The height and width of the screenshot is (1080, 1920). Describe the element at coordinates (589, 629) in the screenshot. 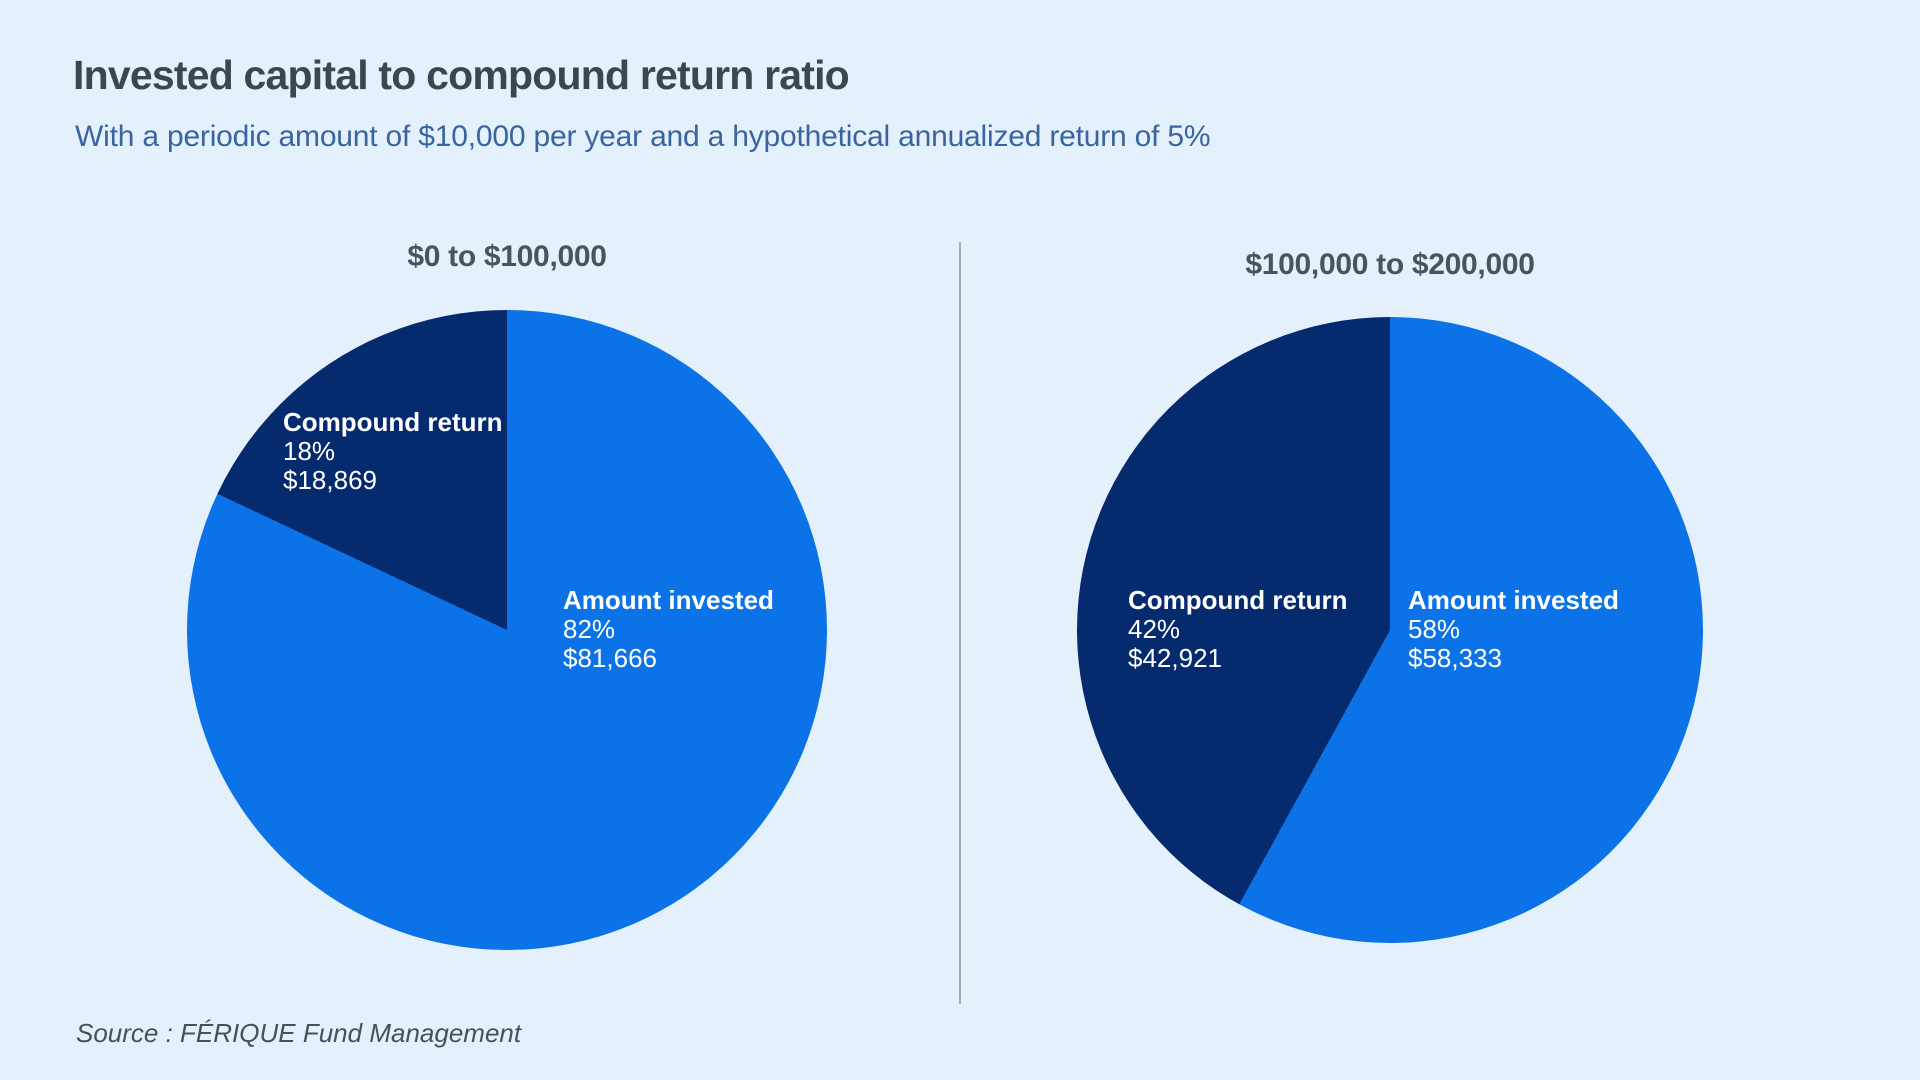

I see `slice-percent: 82%` at that location.